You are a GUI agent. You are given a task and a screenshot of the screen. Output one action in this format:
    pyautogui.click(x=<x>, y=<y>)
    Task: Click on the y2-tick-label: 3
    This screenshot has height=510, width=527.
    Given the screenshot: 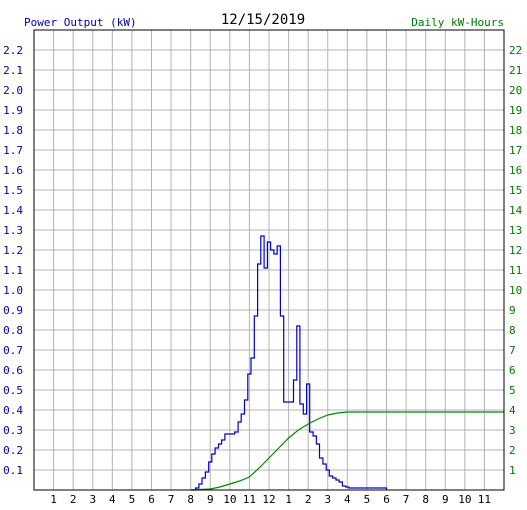 What is the action you would take?
    pyautogui.click(x=512, y=430)
    